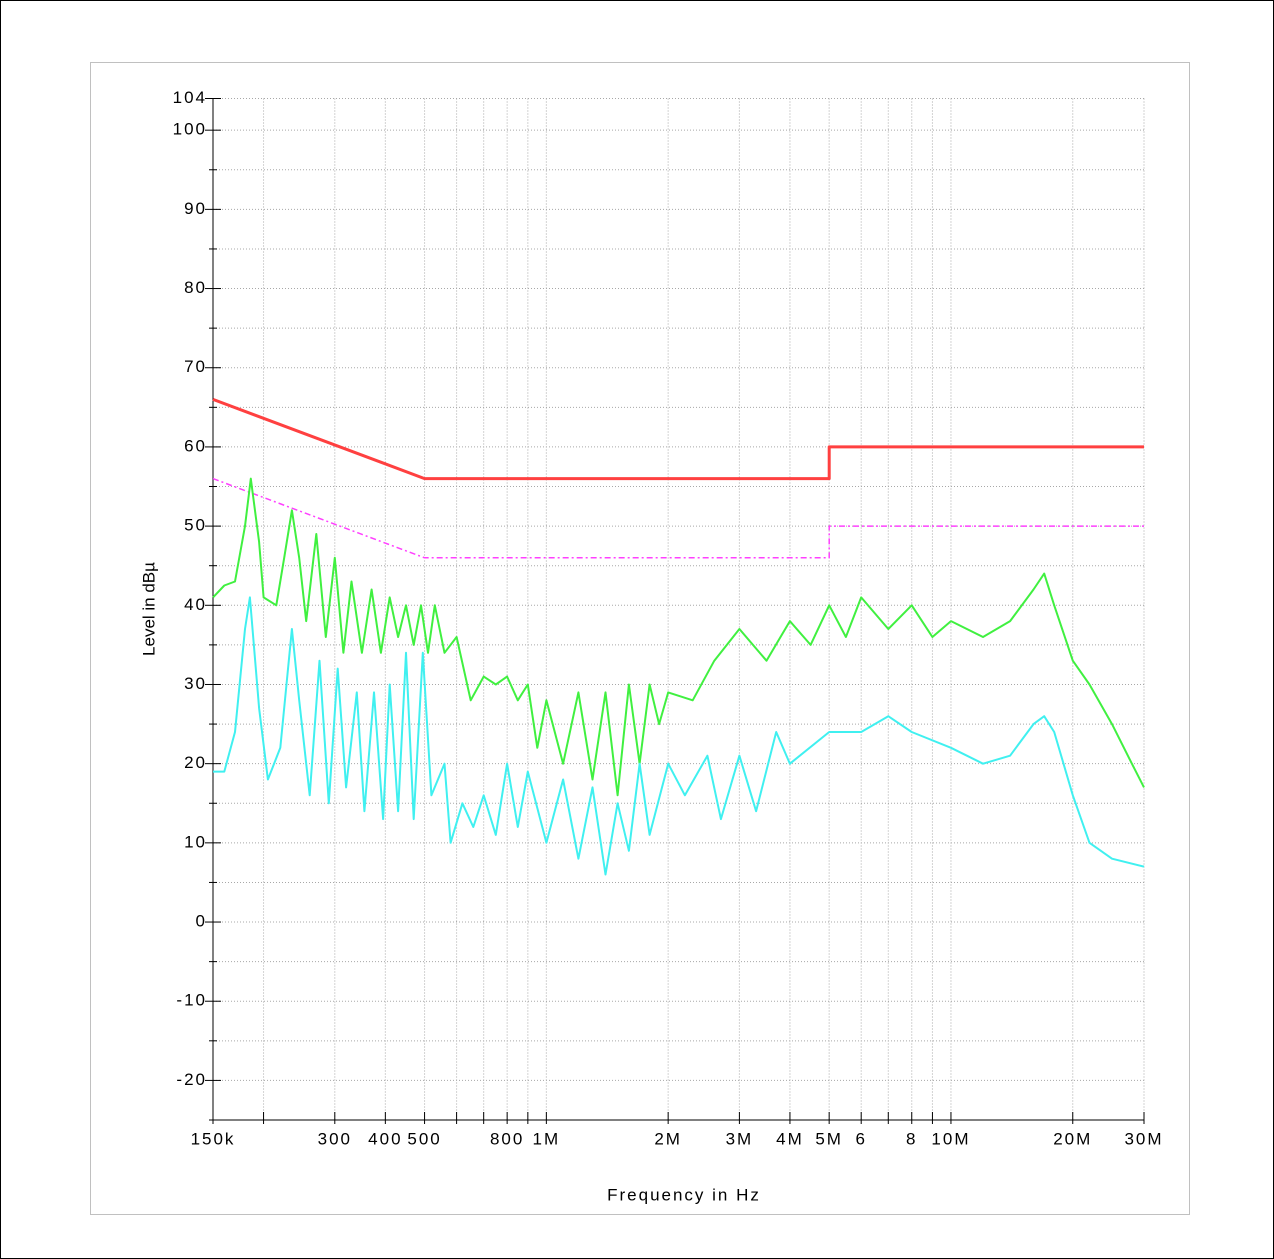 This screenshot has height=1259, width=1274. Describe the element at coordinates (195, 208) in the screenshot. I see `y-tick-label: 90` at that location.